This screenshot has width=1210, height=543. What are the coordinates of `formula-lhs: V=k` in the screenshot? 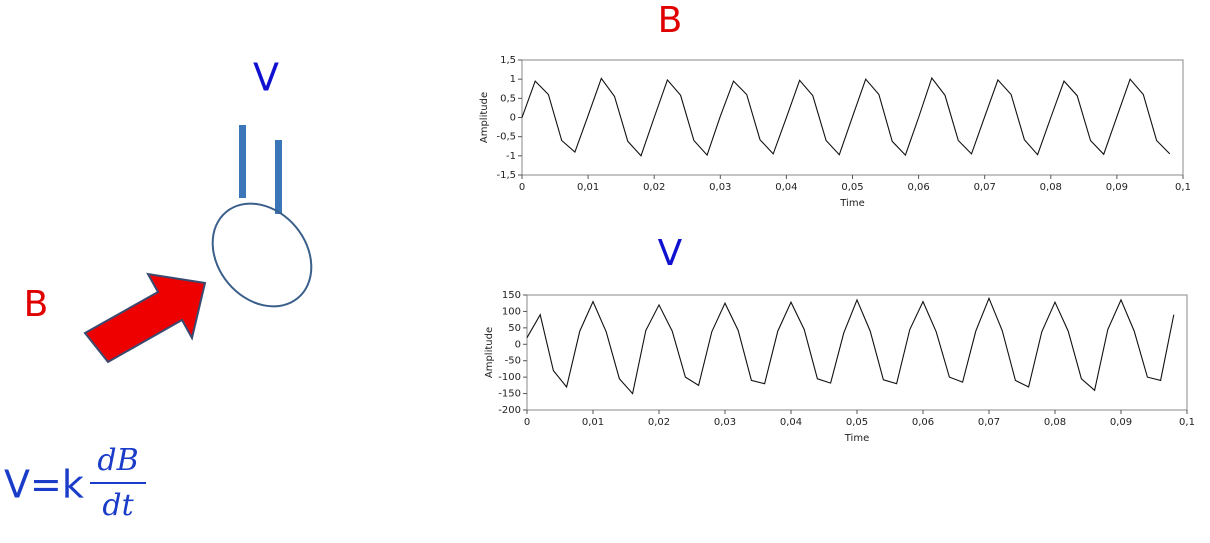 It's located at (44, 485).